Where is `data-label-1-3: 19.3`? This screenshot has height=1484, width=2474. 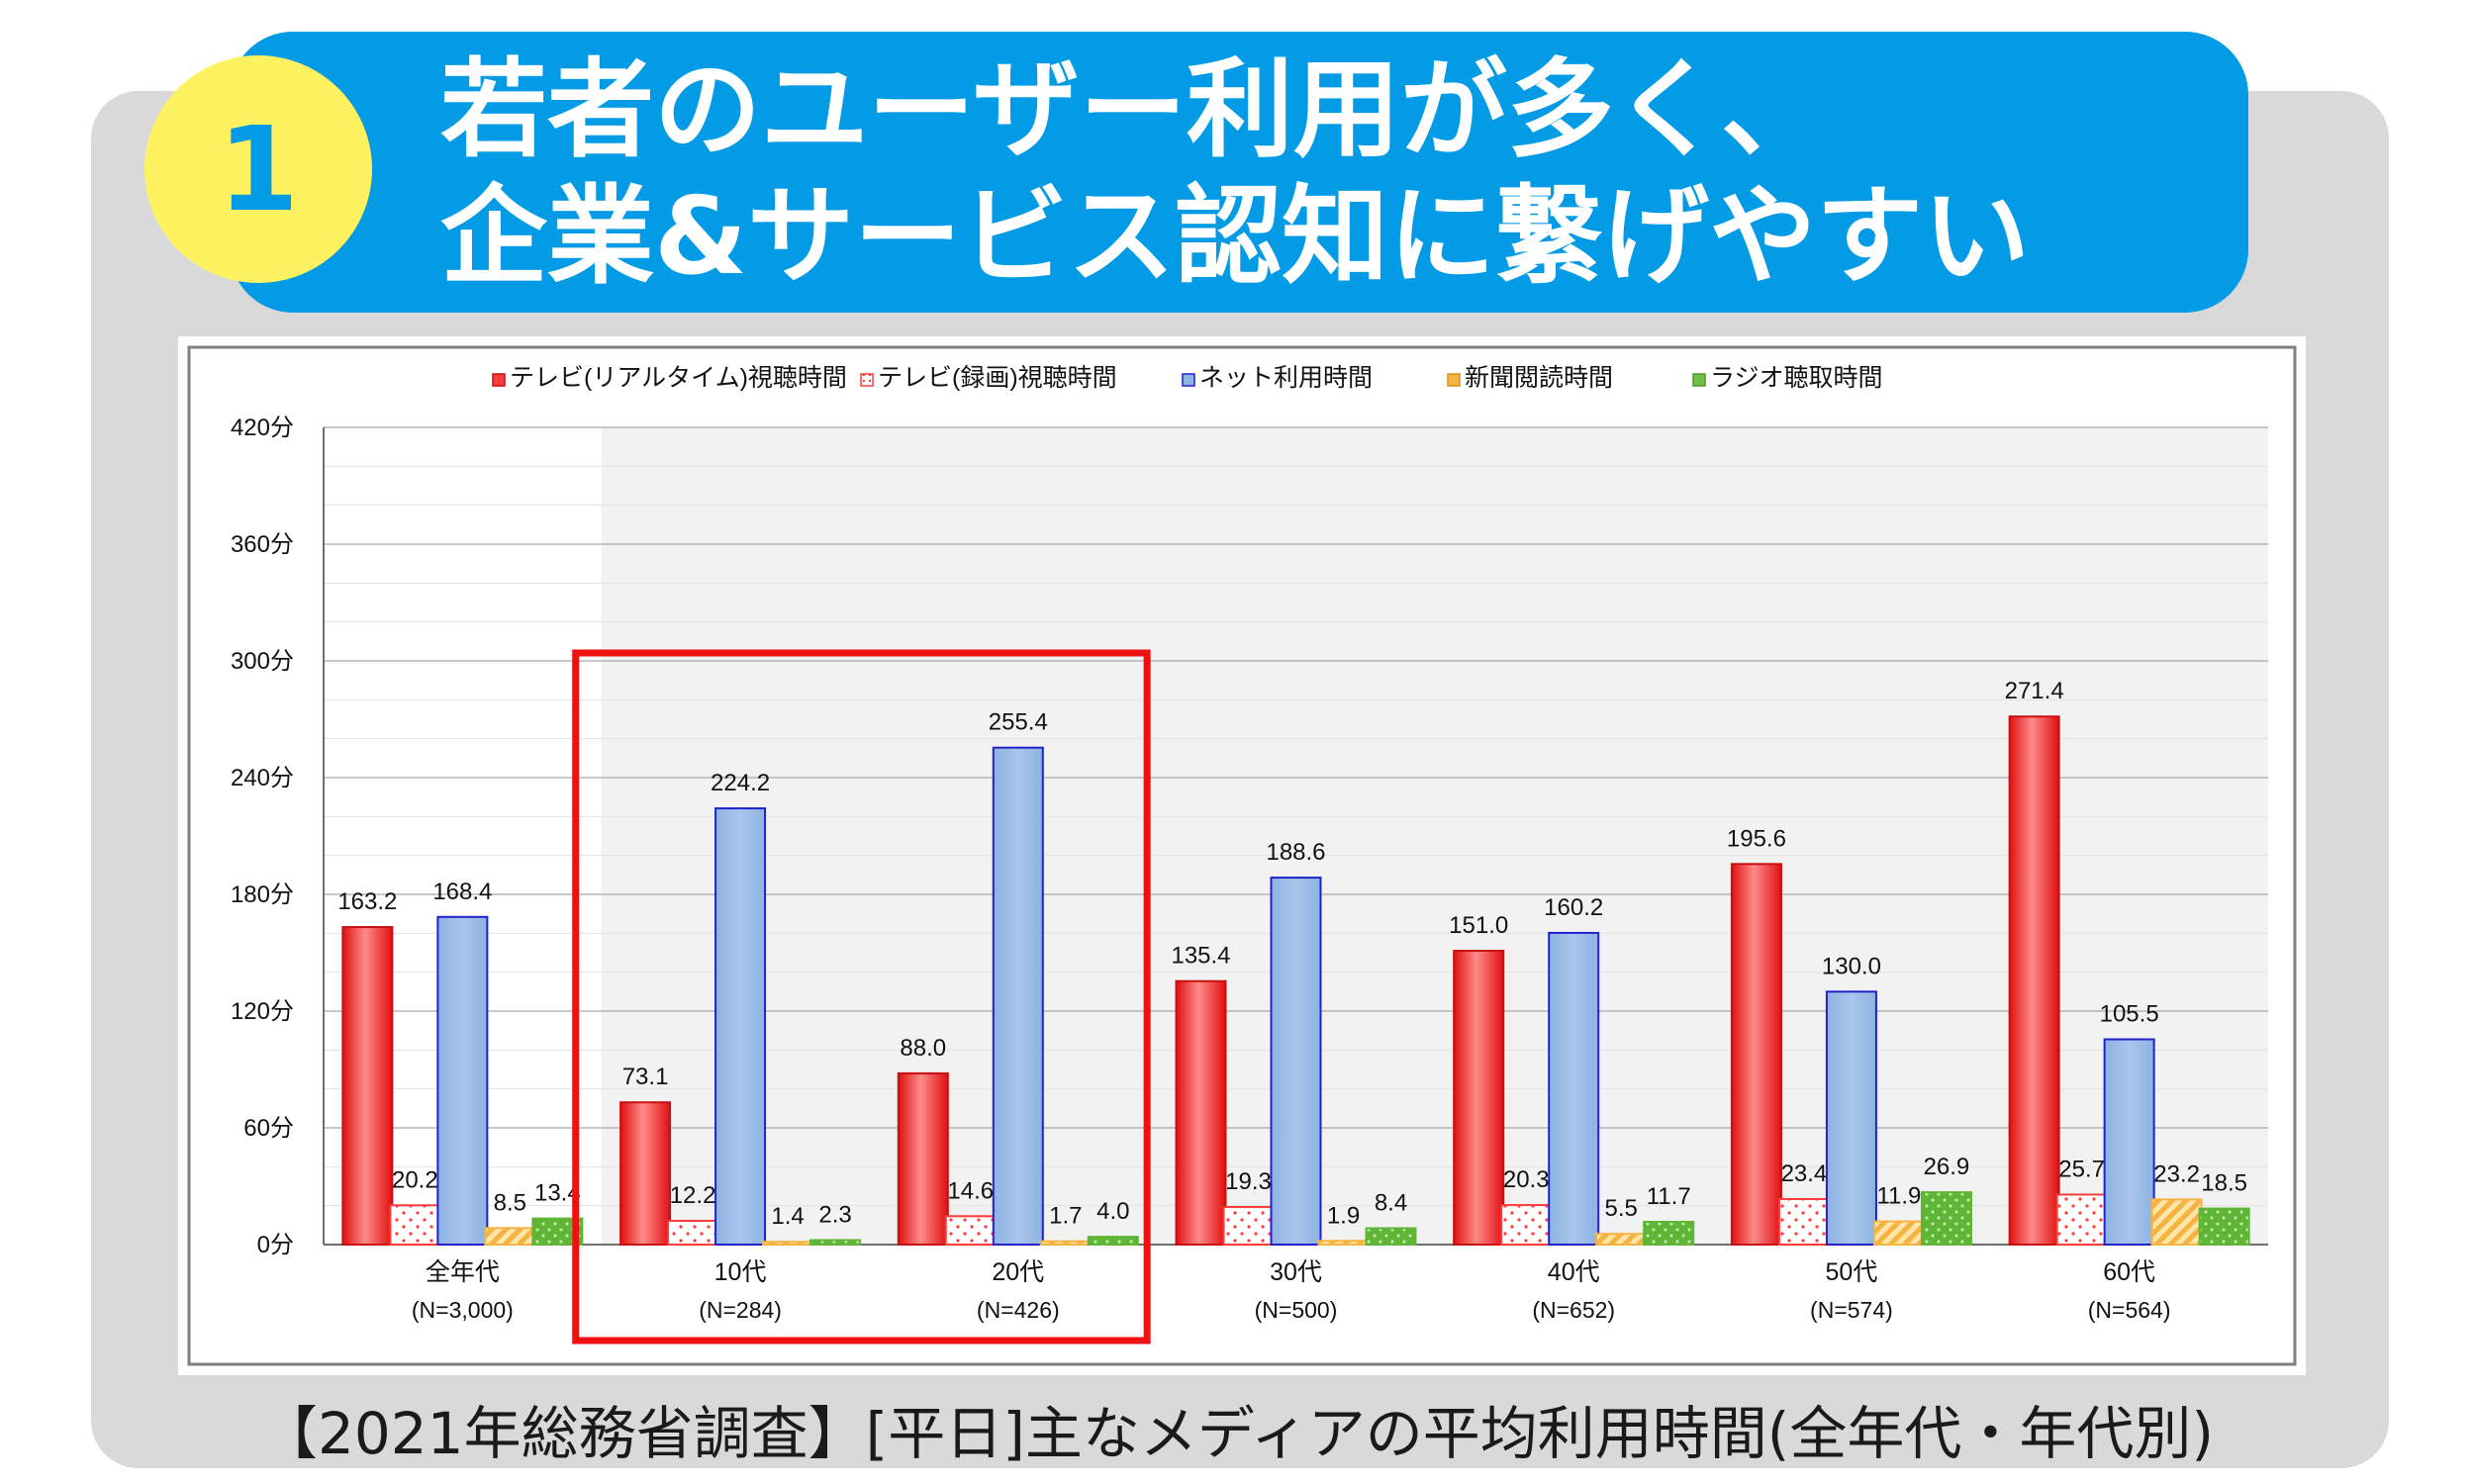 data-label-1-3: 19.3 is located at coordinates (1249, 1181).